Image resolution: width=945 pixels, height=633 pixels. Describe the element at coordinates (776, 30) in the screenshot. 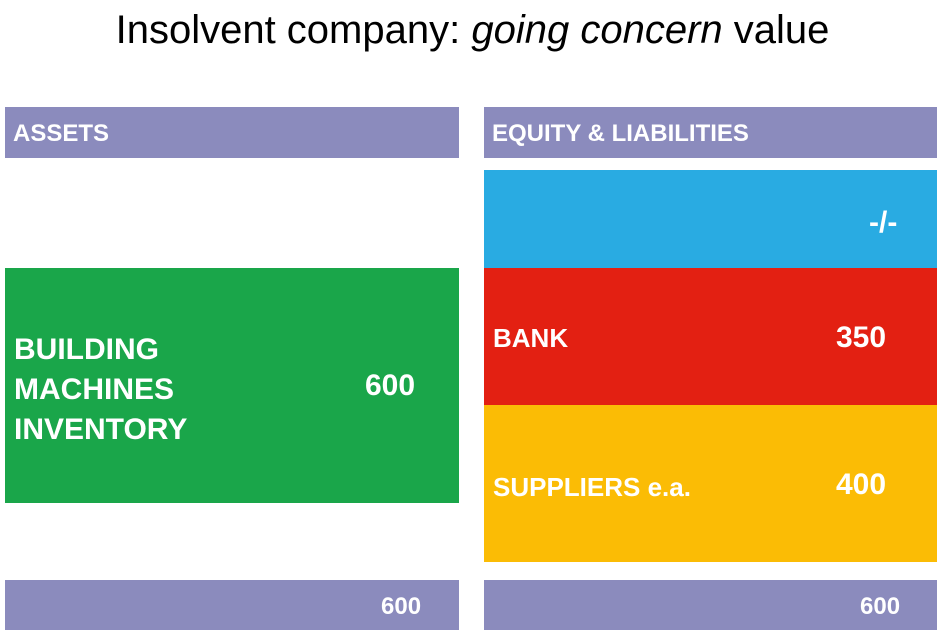

I see `title-suffix: value` at that location.